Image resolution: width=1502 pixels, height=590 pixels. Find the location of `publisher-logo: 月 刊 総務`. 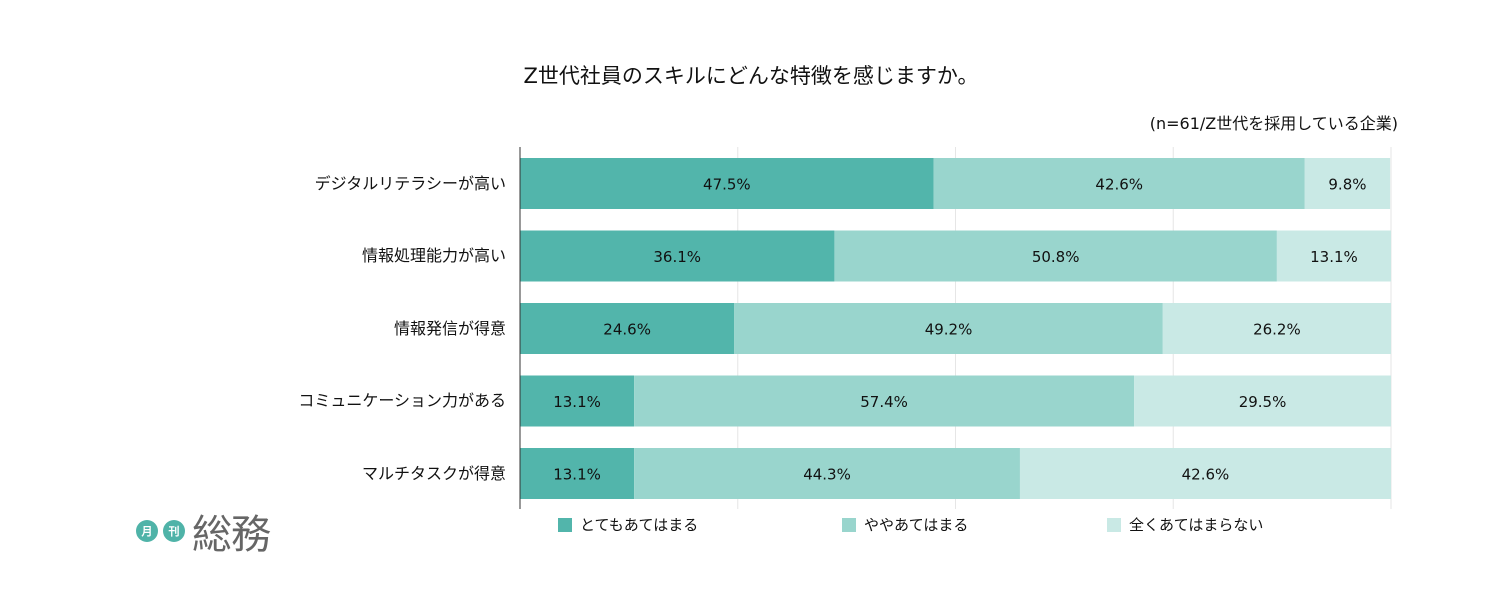

publisher-logo: 月 刊 総務 is located at coordinates (203, 531).